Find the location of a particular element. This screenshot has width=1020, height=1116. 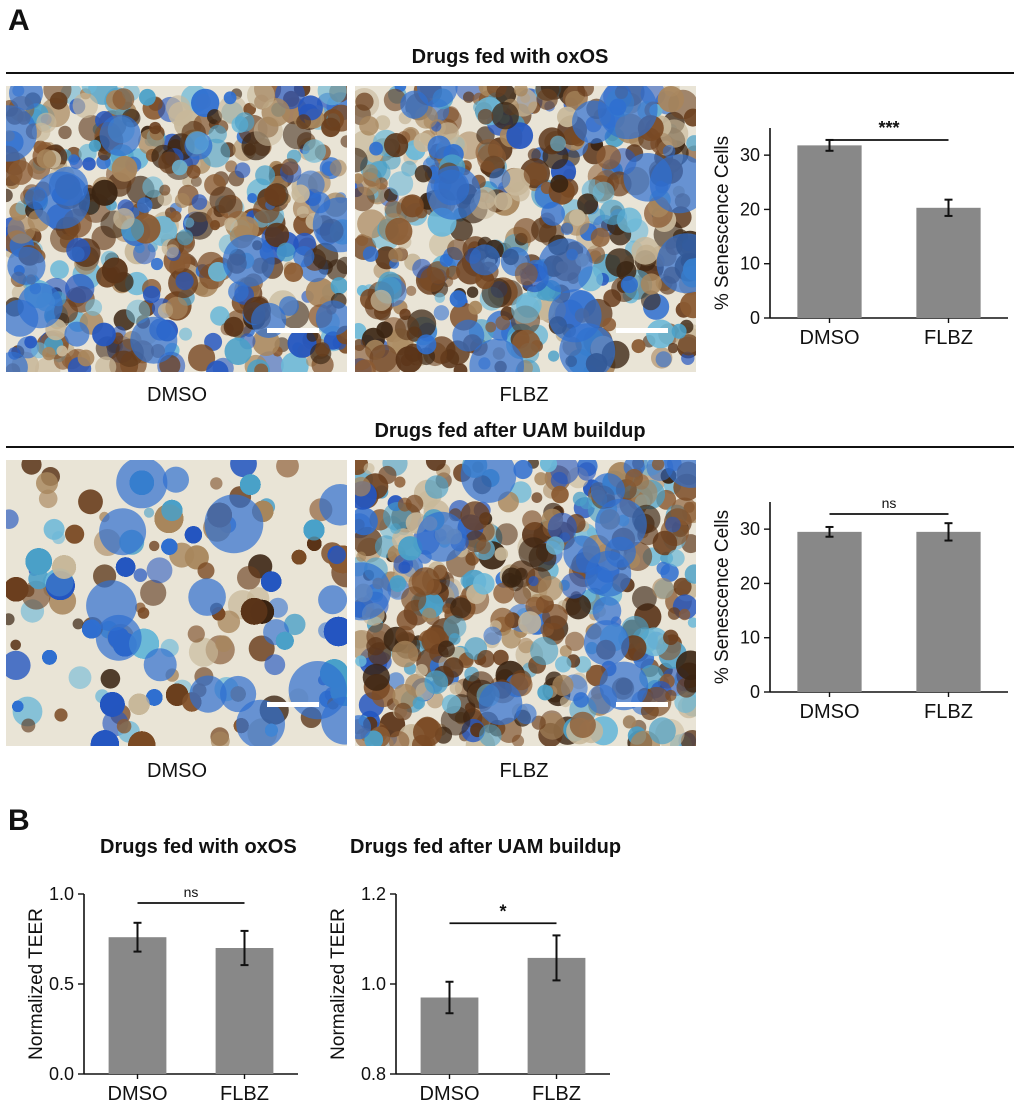

y-tick-label: 0.0 is located at coordinates (61, 1074).